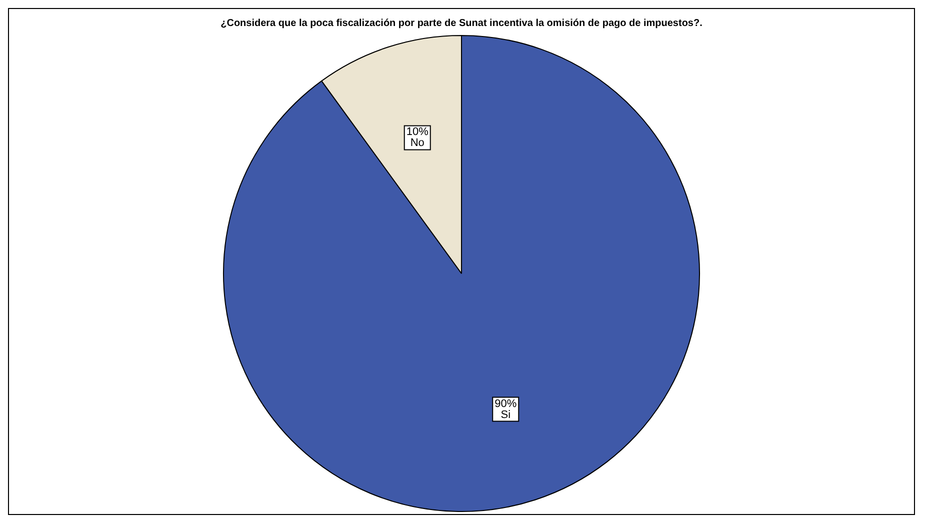 The image size is (925, 523). What do you see at coordinates (461, 23) in the screenshot?
I see `chart-title: ¿Considera que la poca fiscalización por parte de Sunat incentiva la omisión de pago de impuestos?.` at bounding box center [461, 23].